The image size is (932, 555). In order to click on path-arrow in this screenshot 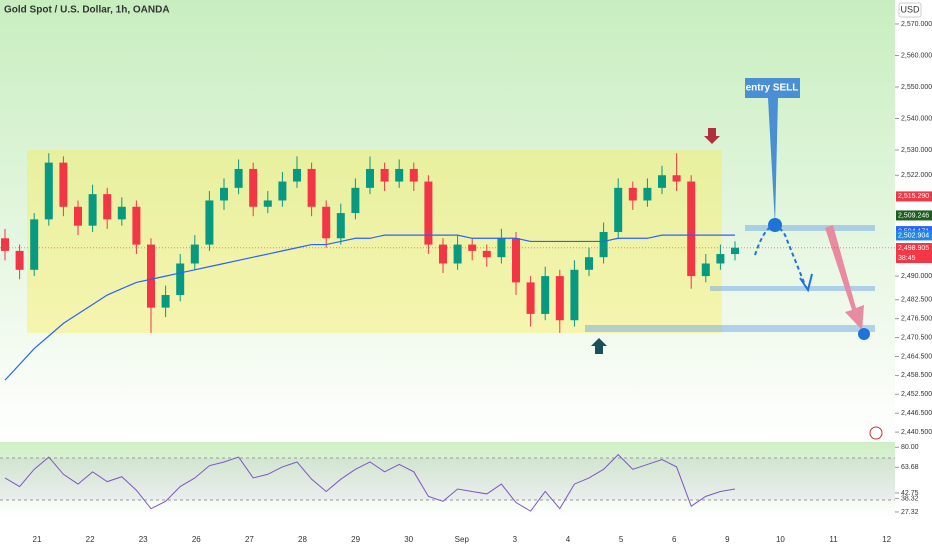, I will do `click(780, 255)`.